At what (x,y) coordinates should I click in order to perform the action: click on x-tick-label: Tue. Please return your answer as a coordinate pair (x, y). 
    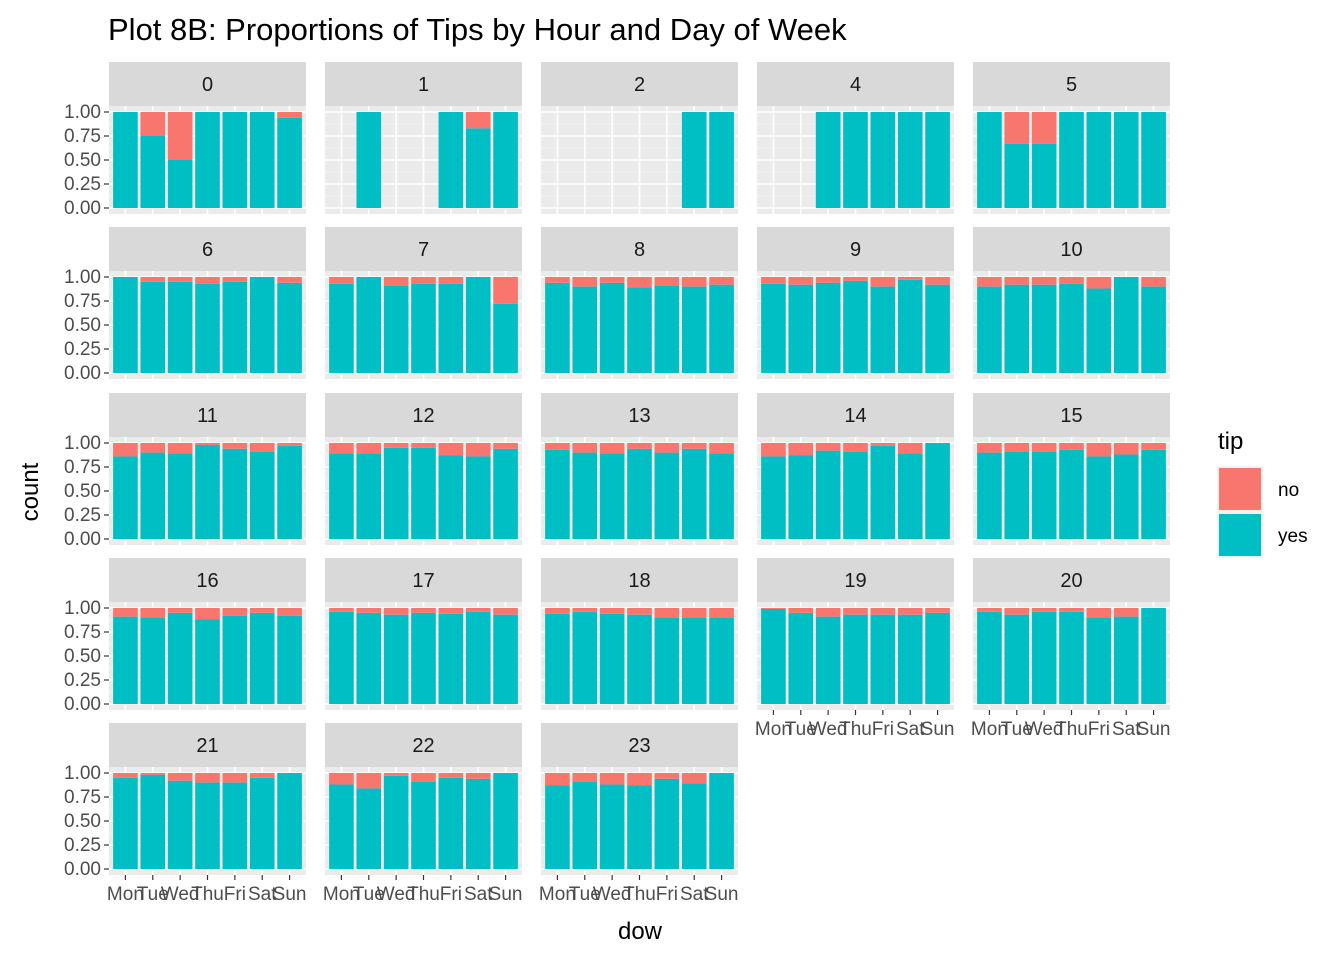
    Looking at the image, I should click on (153, 894).